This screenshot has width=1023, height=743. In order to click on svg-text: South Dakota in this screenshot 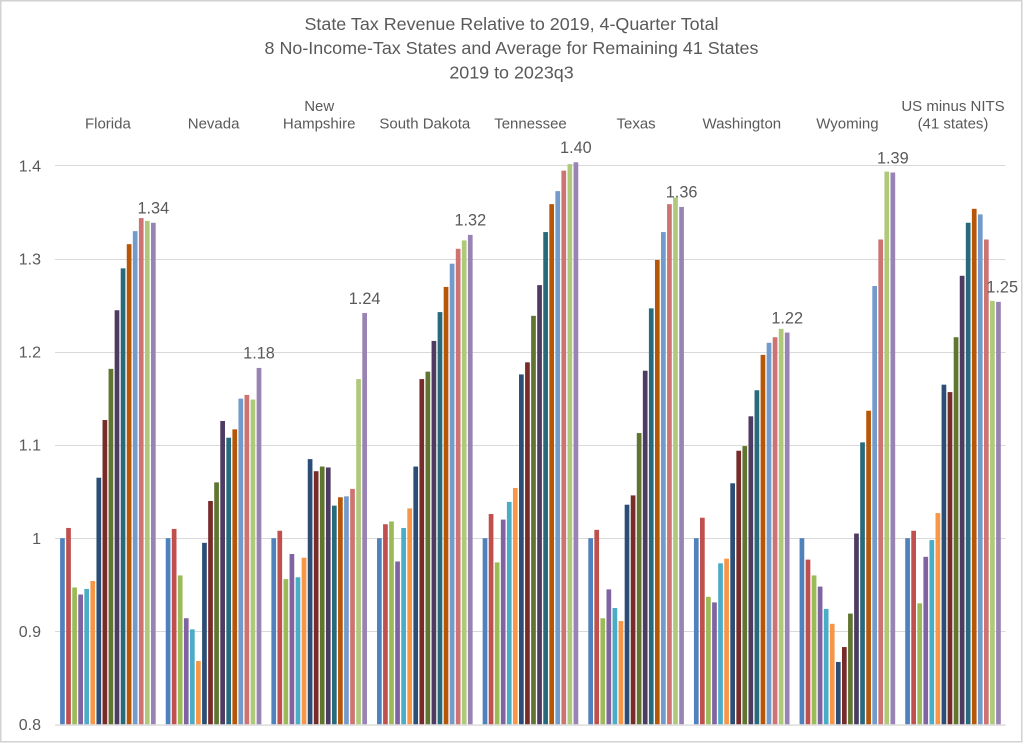, I will do `click(425, 124)`.